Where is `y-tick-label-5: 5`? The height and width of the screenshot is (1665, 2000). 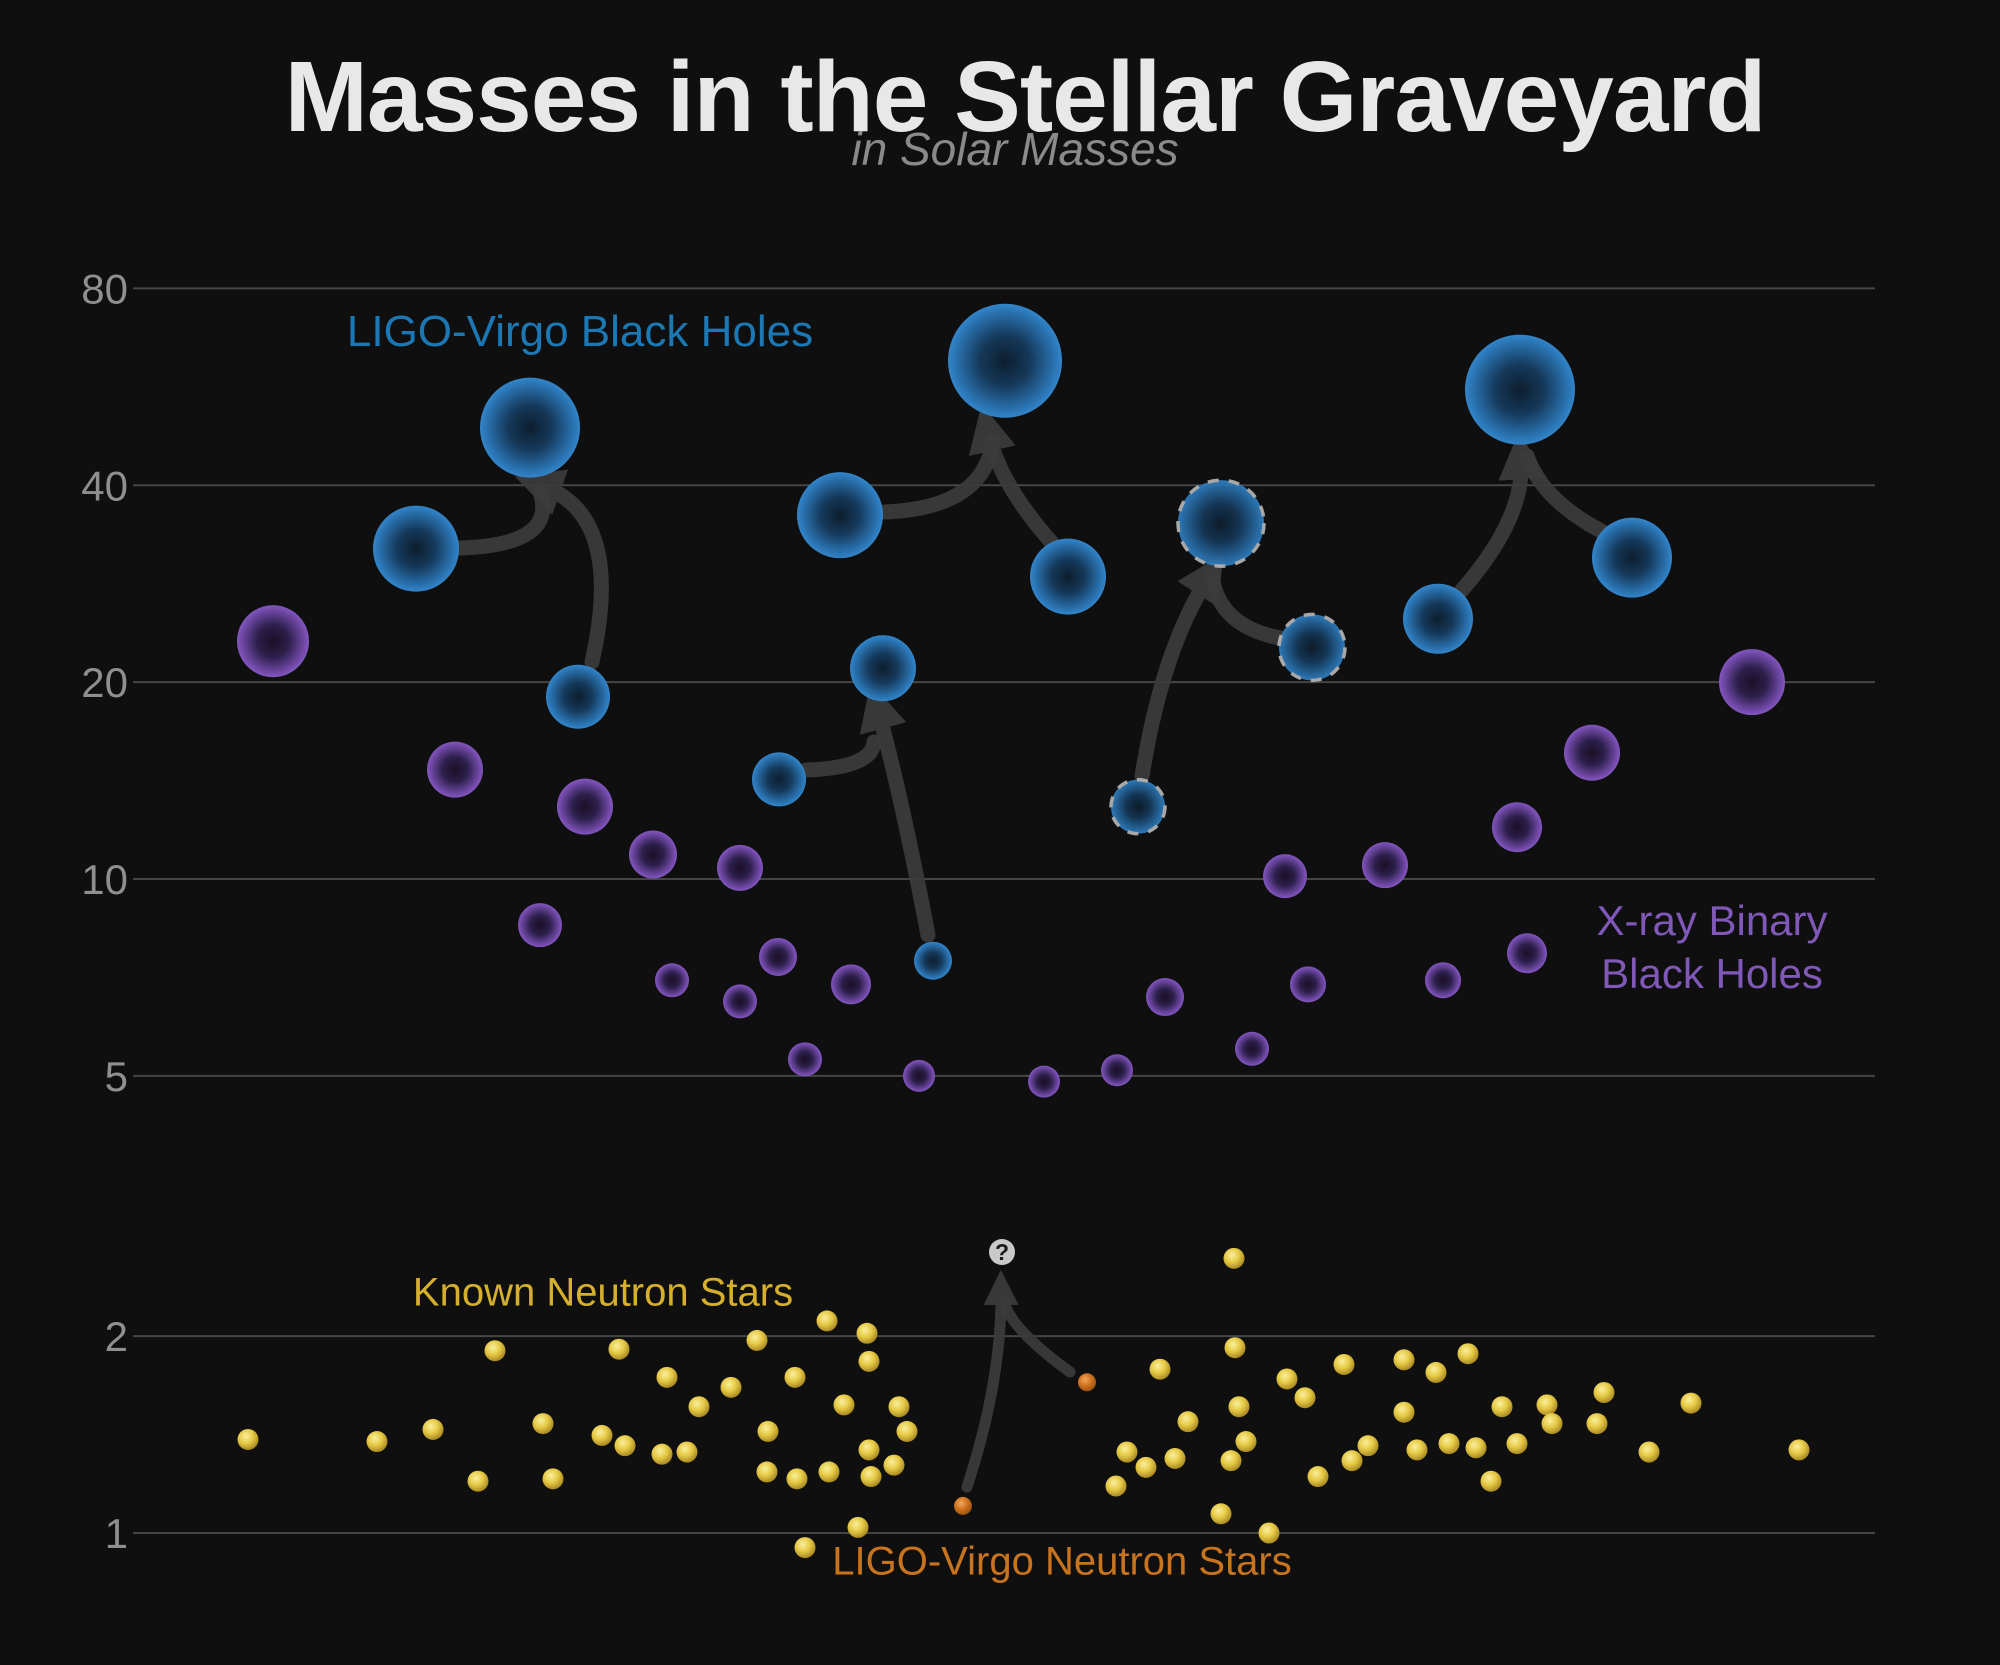
y-tick-label-5: 5 is located at coordinates (116, 1076).